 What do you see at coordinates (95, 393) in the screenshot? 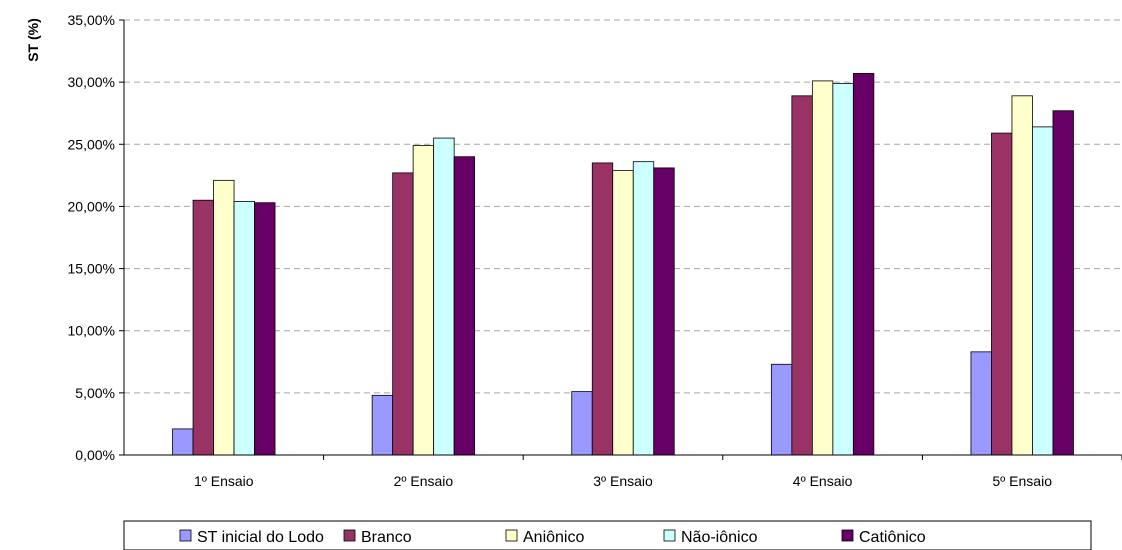
I see `y-tick-label: 5,00%` at bounding box center [95, 393].